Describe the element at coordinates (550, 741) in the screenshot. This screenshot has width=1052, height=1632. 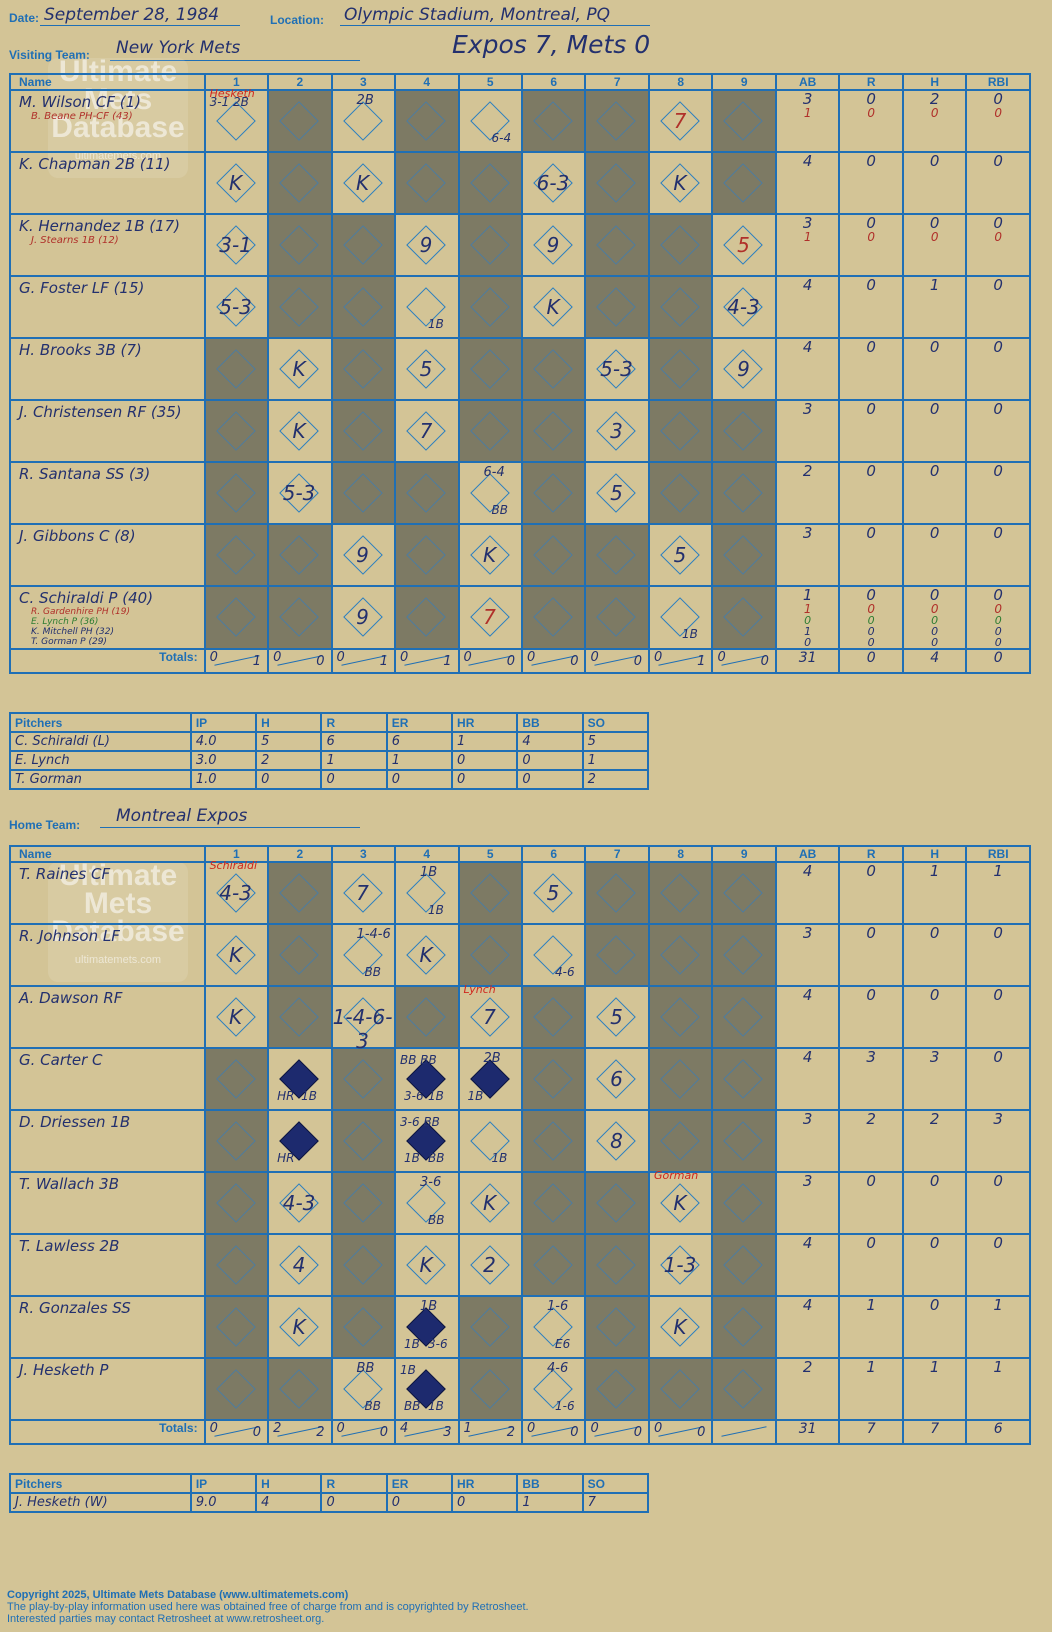
I see `pitching-stat: 4` at that location.